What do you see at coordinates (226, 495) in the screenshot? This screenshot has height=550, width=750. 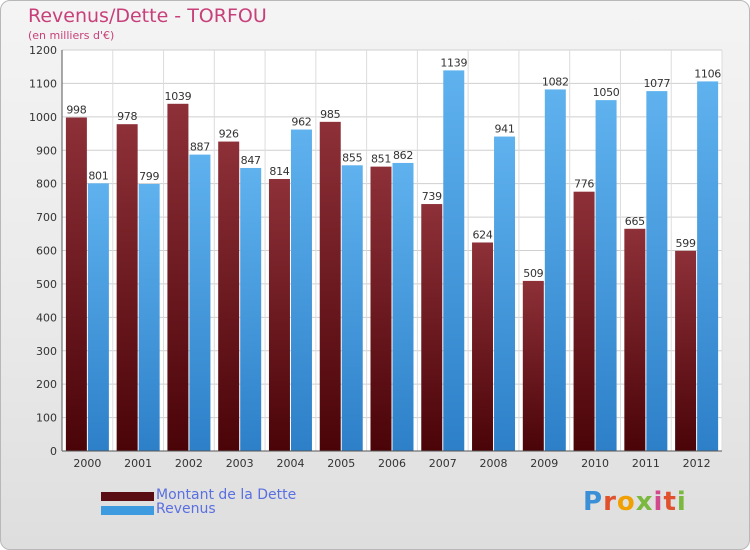 I see `legend-label-debt: Montant de la Dette` at bounding box center [226, 495].